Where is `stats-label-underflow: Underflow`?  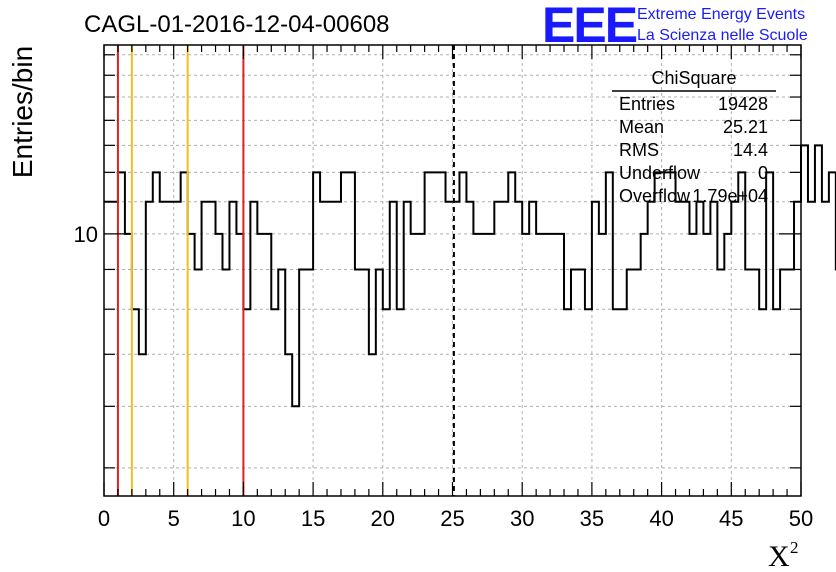
stats-label-underflow: Underflow is located at coordinates (660, 173).